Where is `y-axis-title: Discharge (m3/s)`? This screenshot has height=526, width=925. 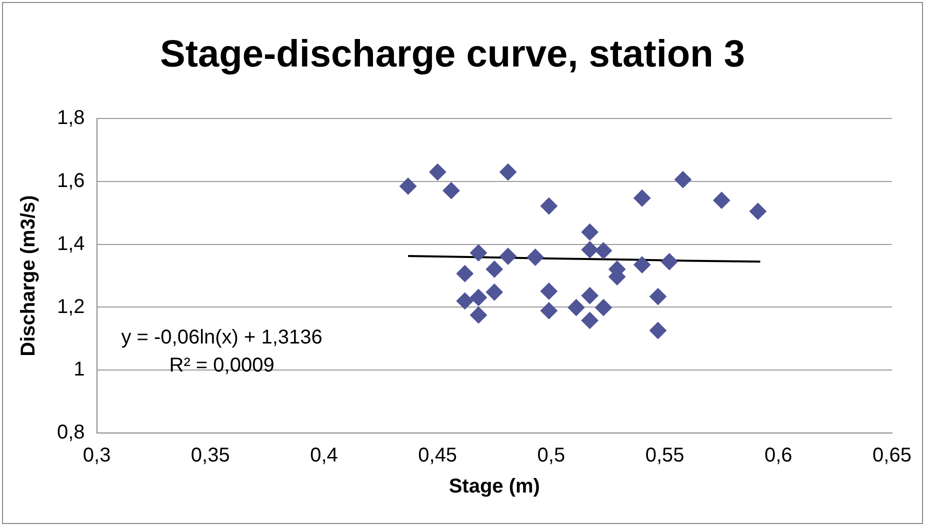 y-axis-title: Discharge (m3/s) is located at coordinates (29, 275).